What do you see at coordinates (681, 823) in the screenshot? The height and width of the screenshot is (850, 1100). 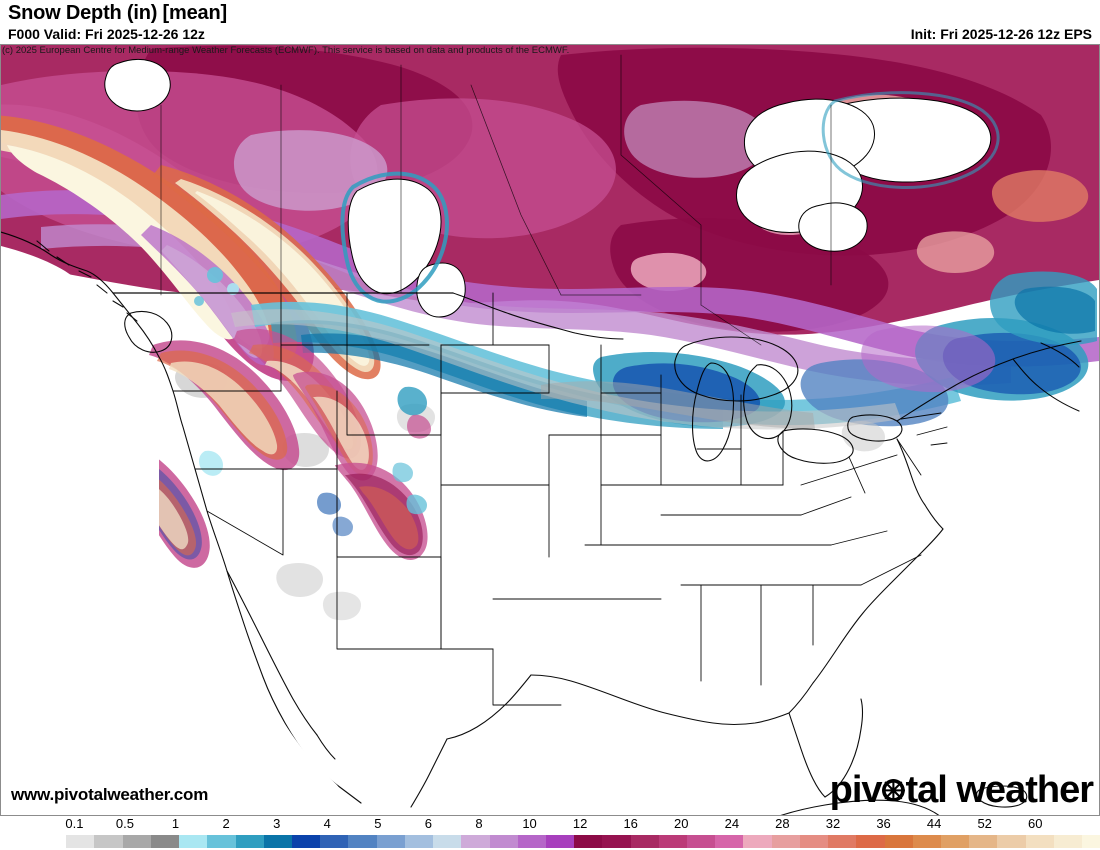 I see `colorbar-tick-label: 20` at bounding box center [681, 823].